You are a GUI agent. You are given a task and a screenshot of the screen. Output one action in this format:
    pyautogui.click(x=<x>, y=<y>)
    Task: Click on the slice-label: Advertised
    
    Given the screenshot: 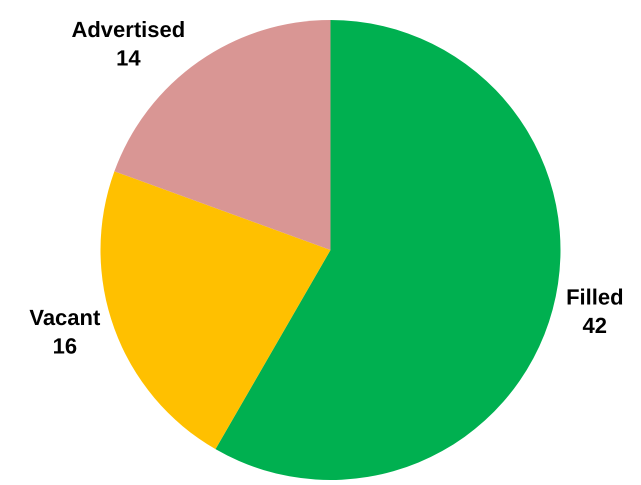 What is the action you would take?
    pyautogui.click(x=128, y=29)
    